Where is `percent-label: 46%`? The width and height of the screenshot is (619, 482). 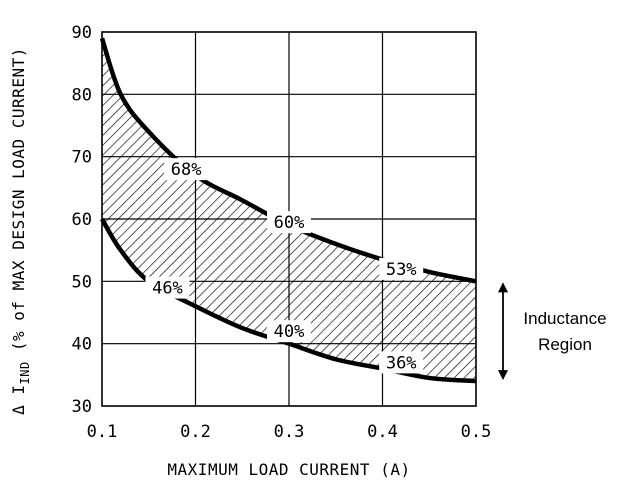 percent-label: 46% is located at coordinates (167, 289).